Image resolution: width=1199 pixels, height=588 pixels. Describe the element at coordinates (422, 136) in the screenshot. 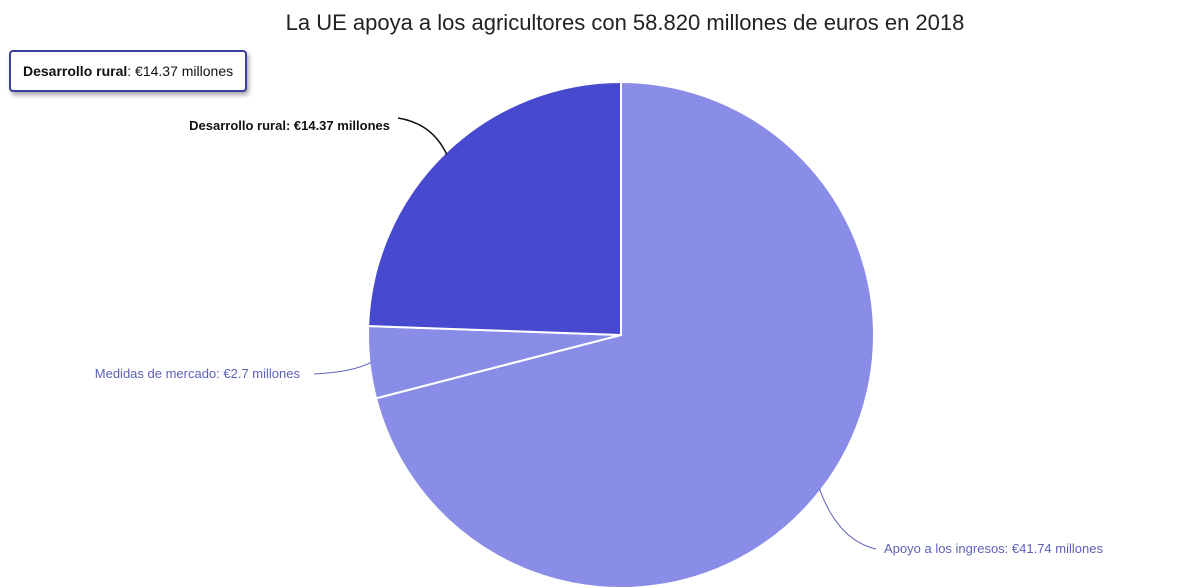

I see `connector-desarrollo-rural` at that location.